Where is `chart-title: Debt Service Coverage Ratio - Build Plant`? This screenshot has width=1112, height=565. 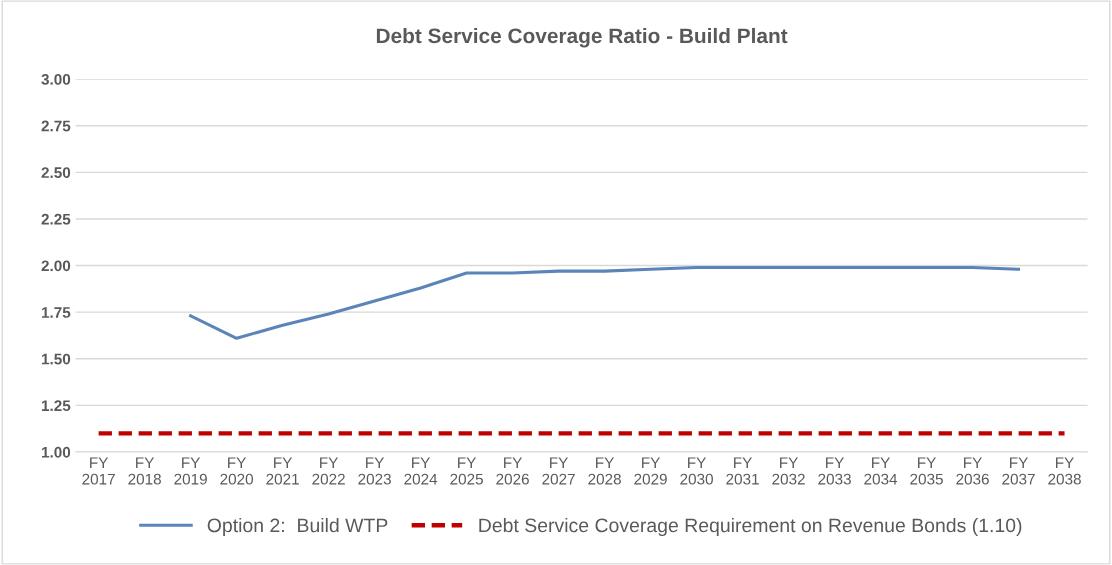
chart-title: Debt Service Coverage Ratio - Build Plant is located at coordinates (582, 37).